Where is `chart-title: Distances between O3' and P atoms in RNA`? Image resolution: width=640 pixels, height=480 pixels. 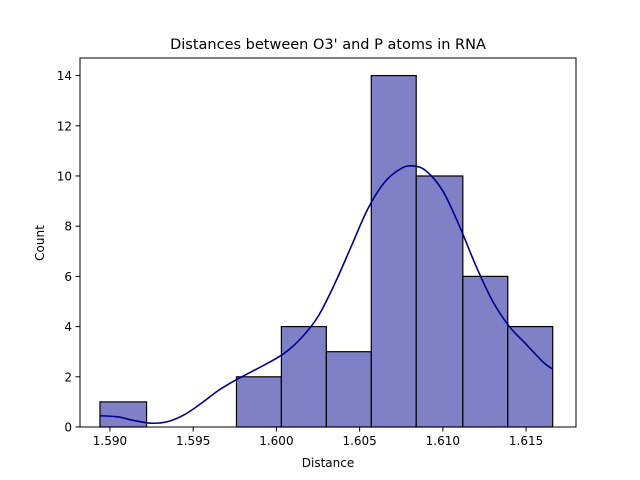 chart-title: Distances between O3' and P atoms in RNA is located at coordinates (328, 45).